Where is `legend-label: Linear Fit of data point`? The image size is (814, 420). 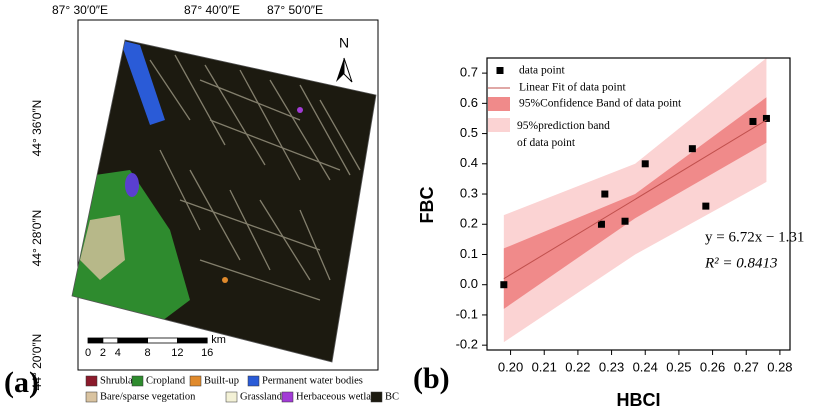
legend-label: Linear Fit of data point is located at coordinates (572, 88).